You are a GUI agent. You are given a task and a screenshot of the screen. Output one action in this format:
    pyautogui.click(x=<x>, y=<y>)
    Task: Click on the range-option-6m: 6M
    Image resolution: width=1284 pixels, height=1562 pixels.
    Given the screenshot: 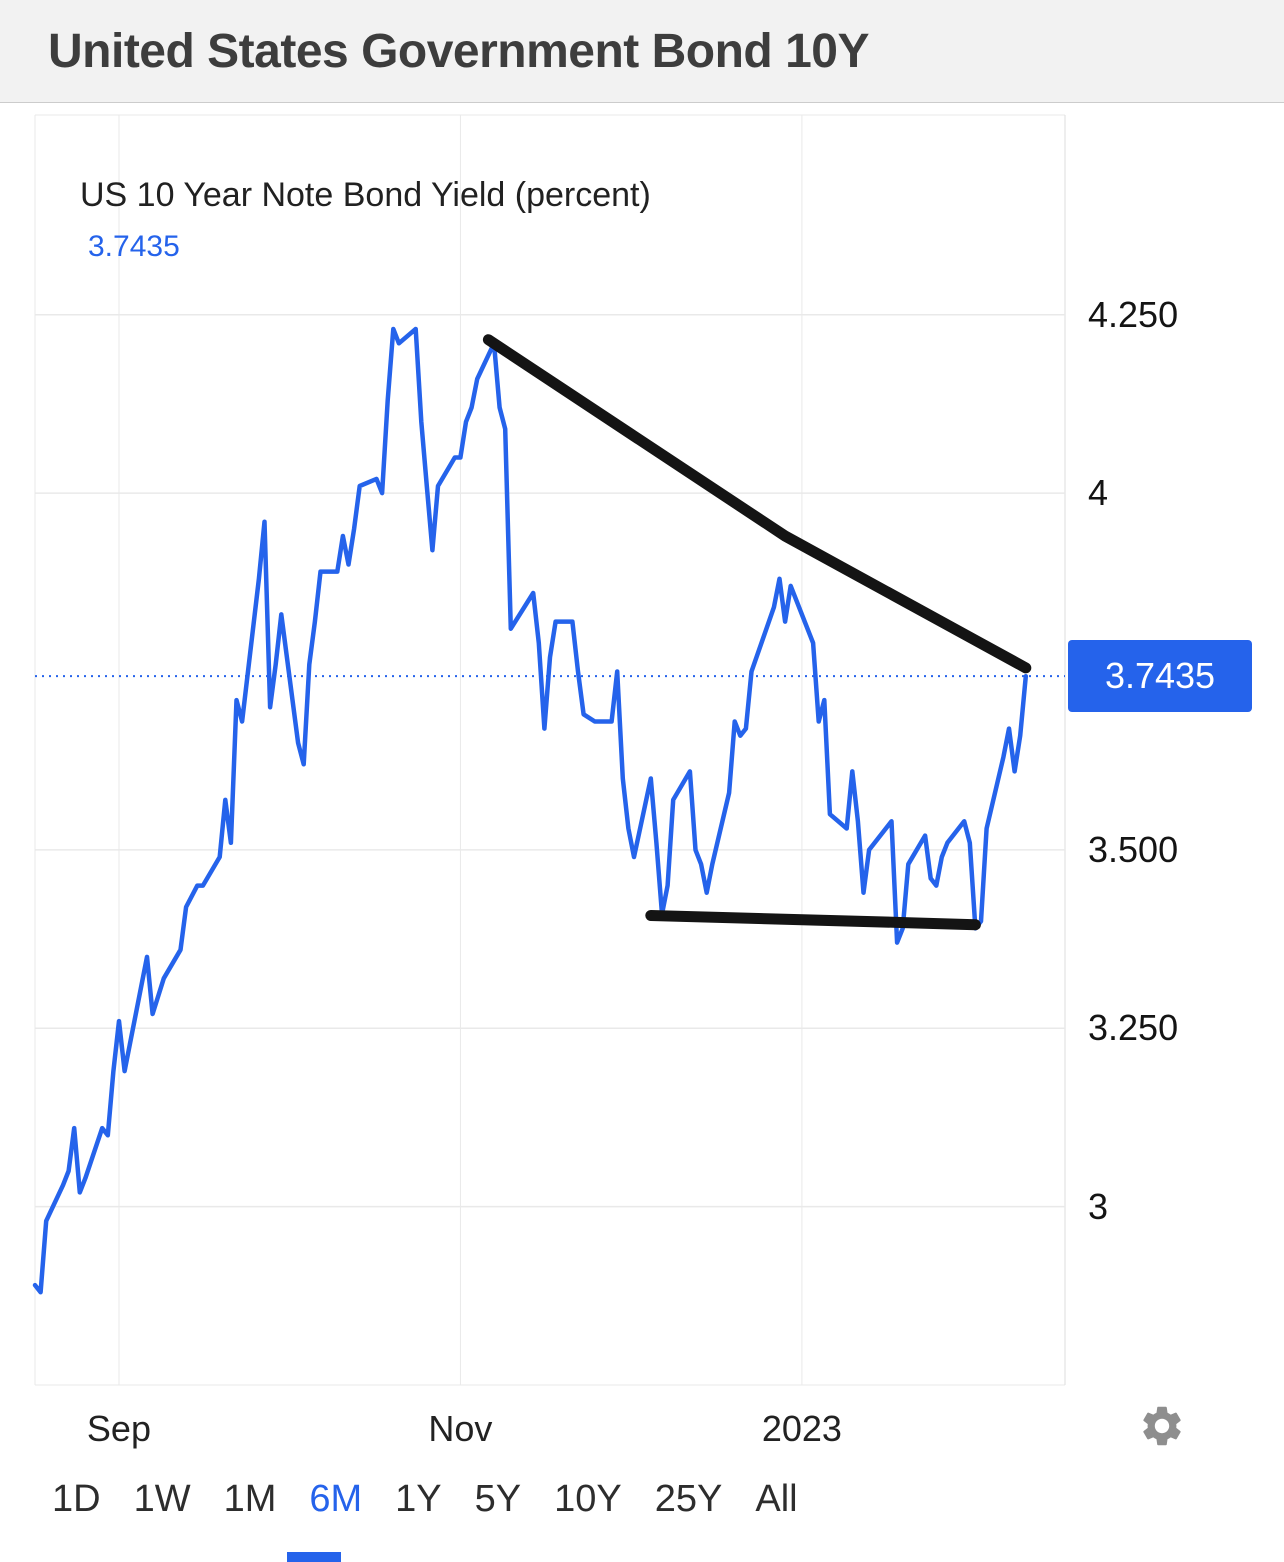 What is the action you would take?
    pyautogui.click(x=336, y=1499)
    